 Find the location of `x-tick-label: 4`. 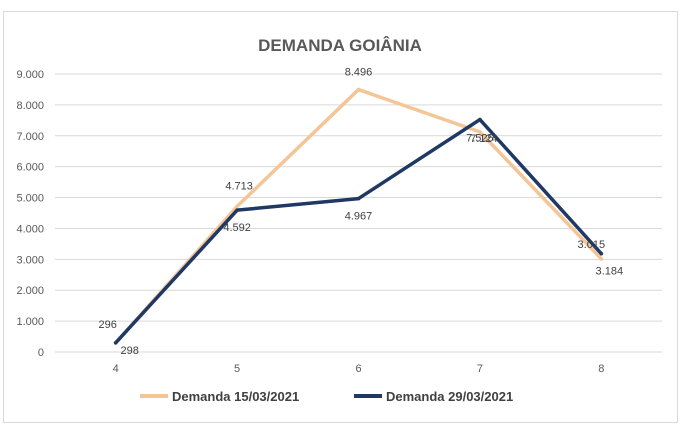

x-tick-label: 4 is located at coordinates (116, 369).